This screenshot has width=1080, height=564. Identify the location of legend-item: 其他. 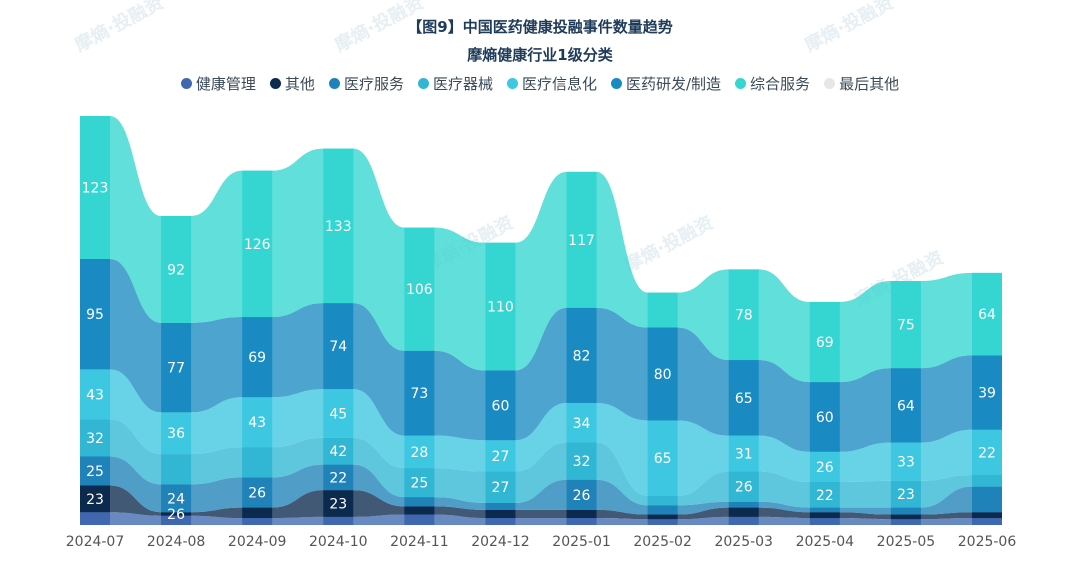
(292, 83).